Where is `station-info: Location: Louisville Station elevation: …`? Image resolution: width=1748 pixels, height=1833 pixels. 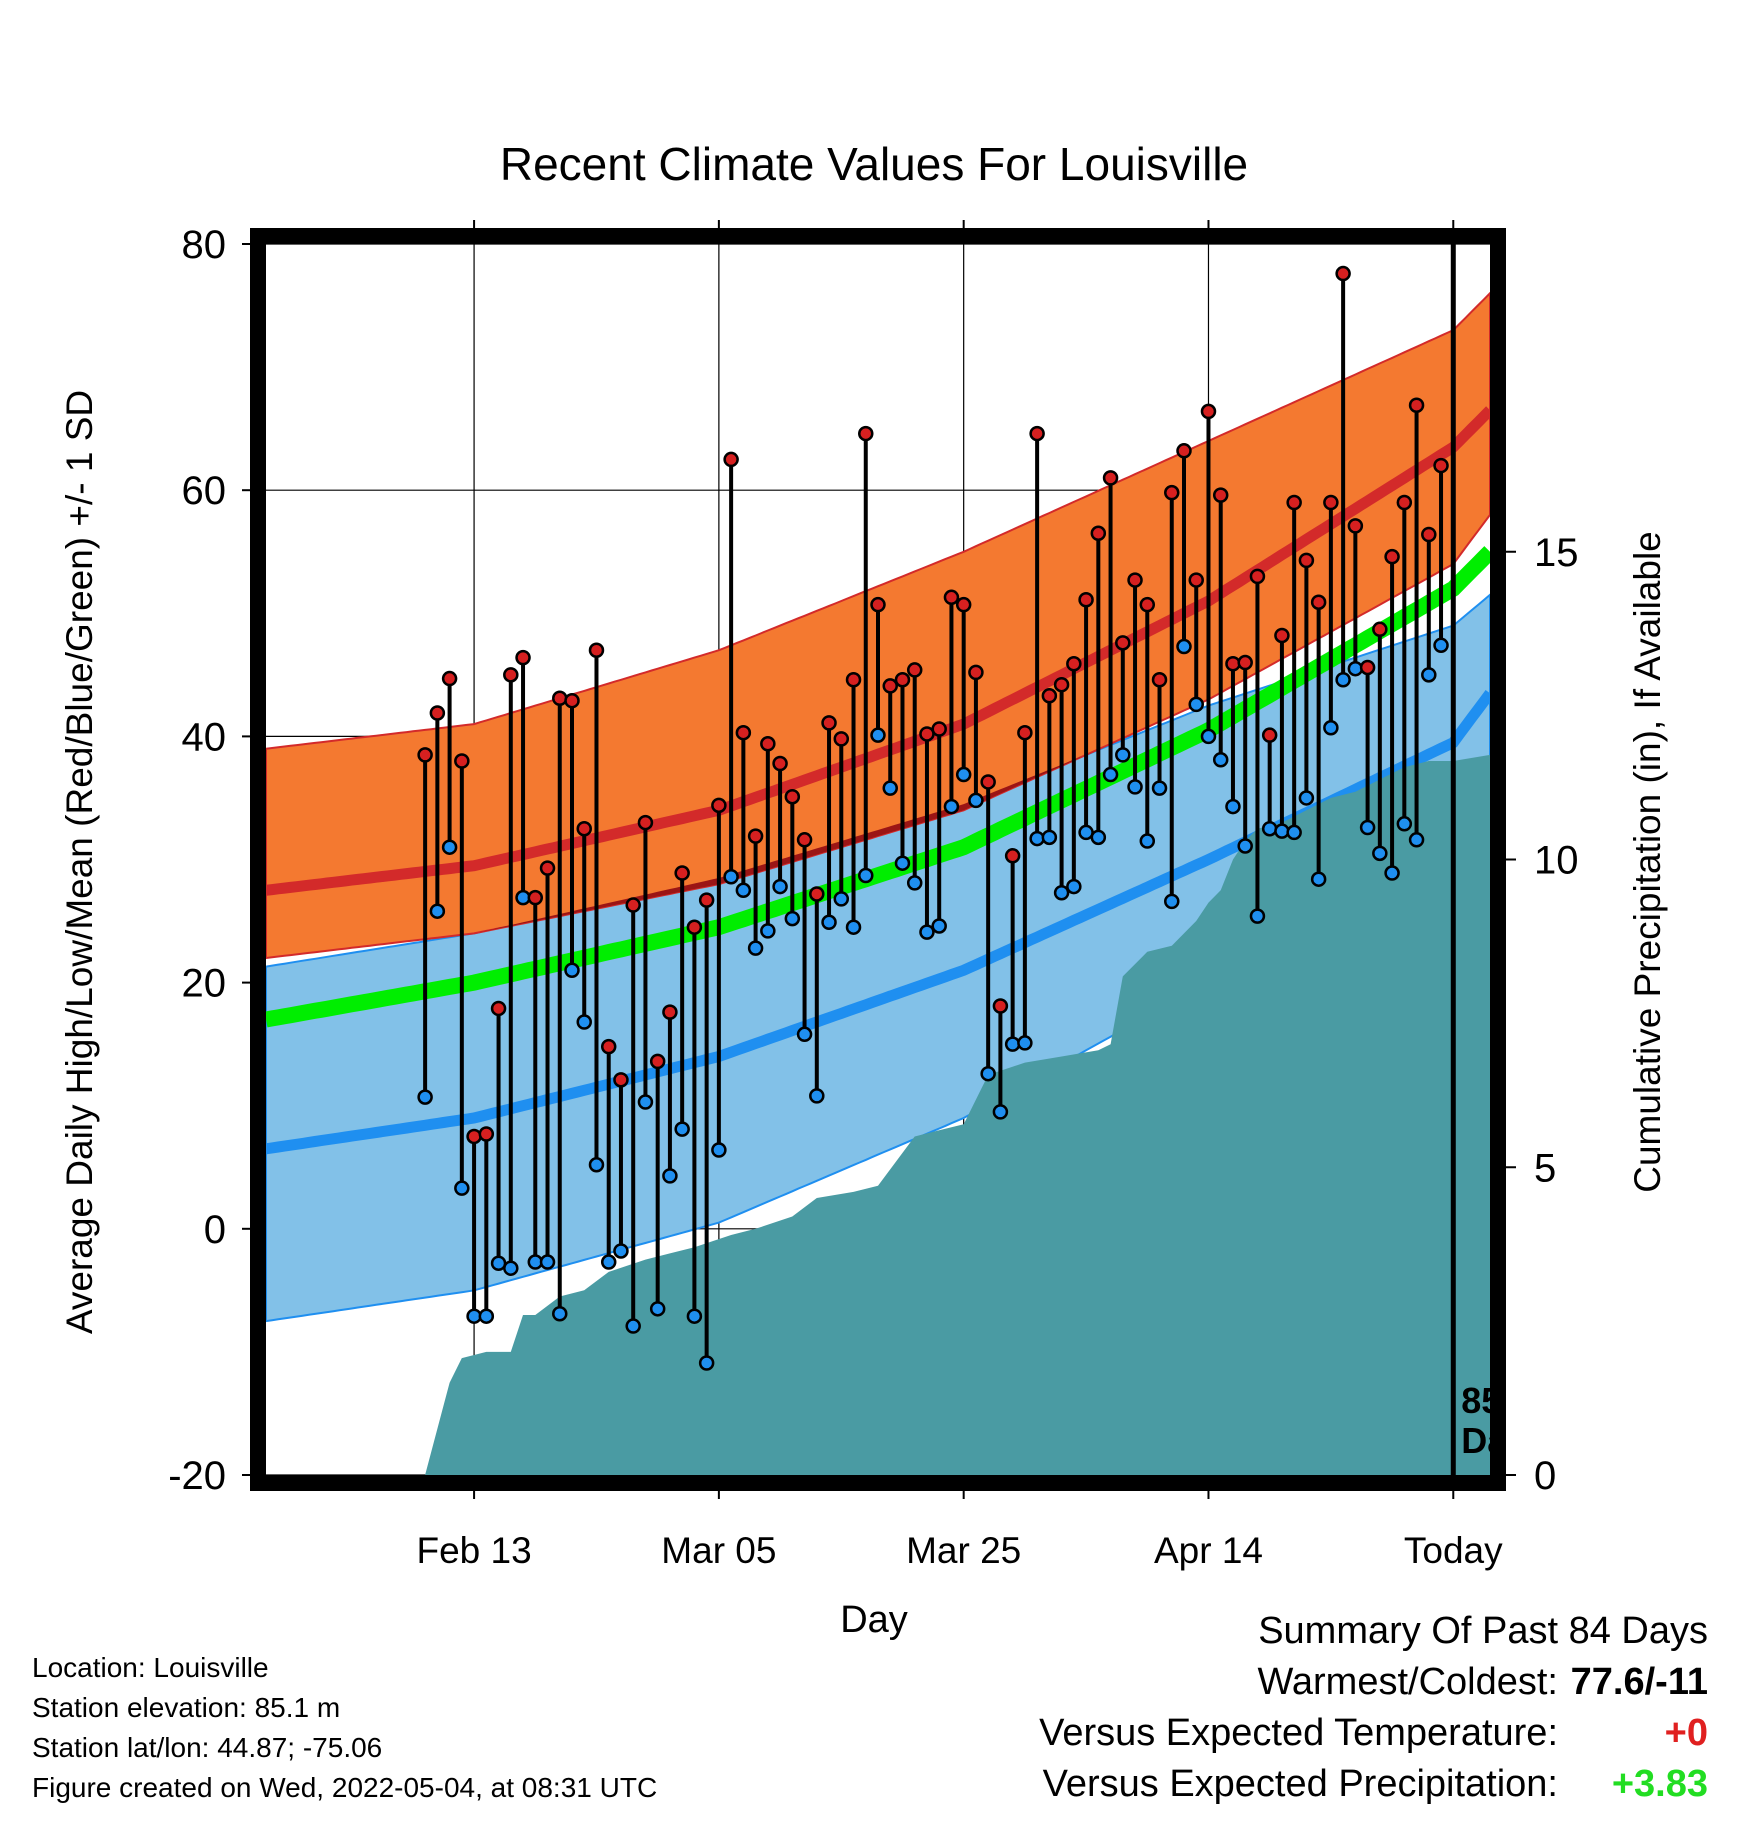 station-info: Location: Louisville Station elevation: … is located at coordinates (344, 1728).